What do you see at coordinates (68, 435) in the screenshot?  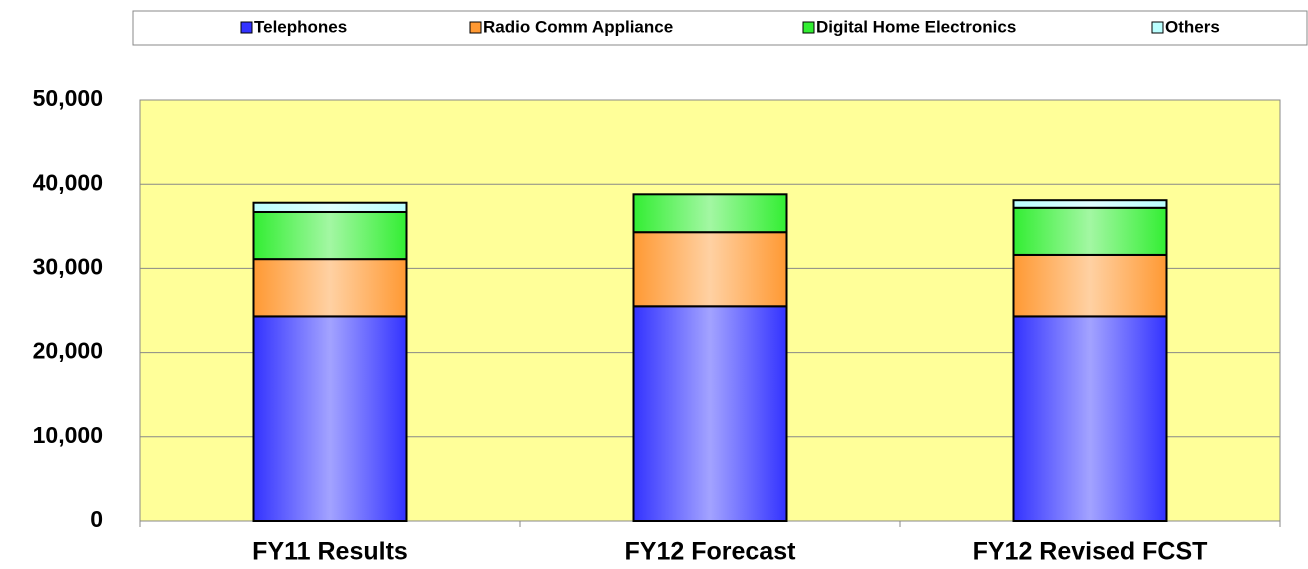 I see `y-tick-label: 10,000` at bounding box center [68, 435].